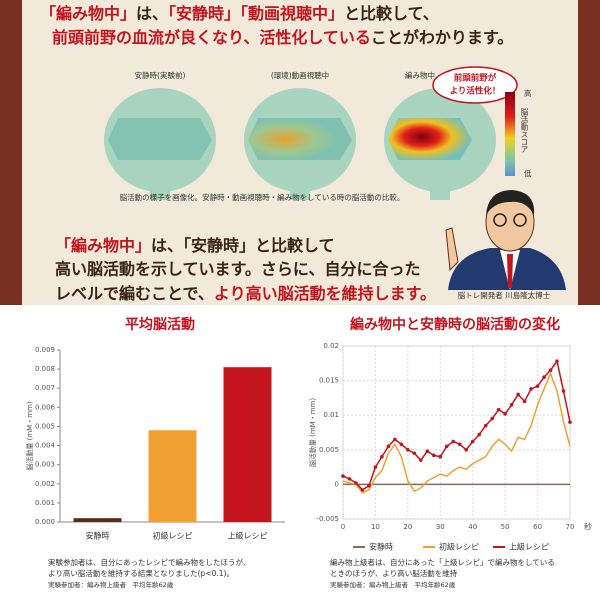 This screenshot has width=600, height=600. Describe the element at coordinates (510, 271) in the screenshot. I see `tie` at that location.